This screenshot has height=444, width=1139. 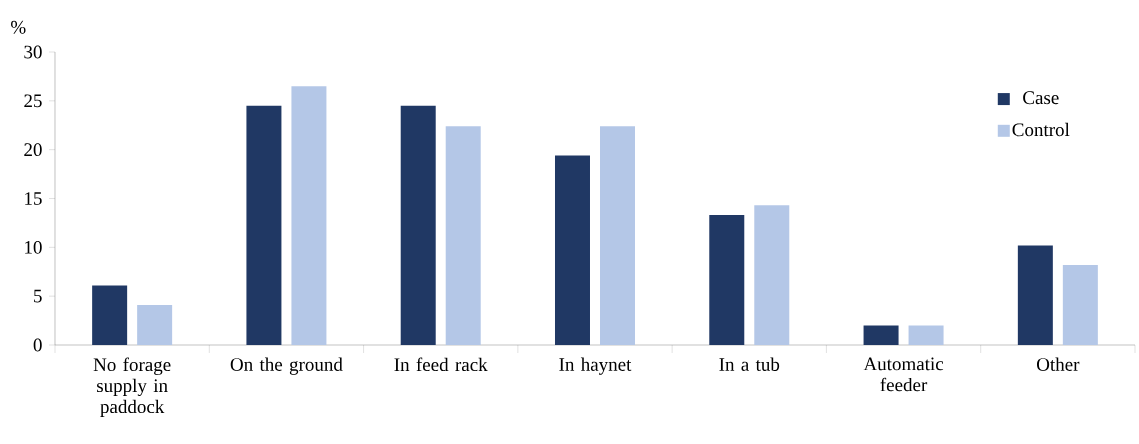 What do you see at coordinates (33, 150) in the screenshot?
I see `y-tick-label: 20` at bounding box center [33, 150].